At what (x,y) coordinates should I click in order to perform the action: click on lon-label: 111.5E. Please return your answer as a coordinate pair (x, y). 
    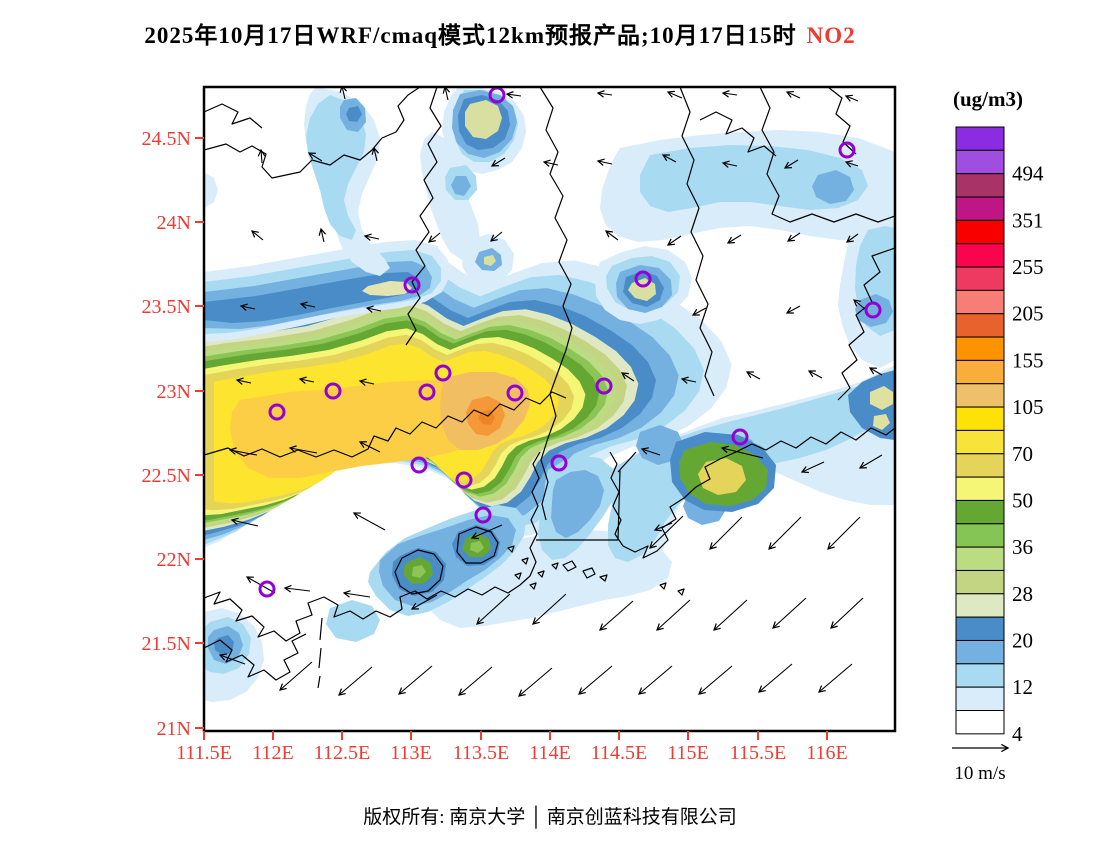
    Looking at the image, I should click on (204, 753).